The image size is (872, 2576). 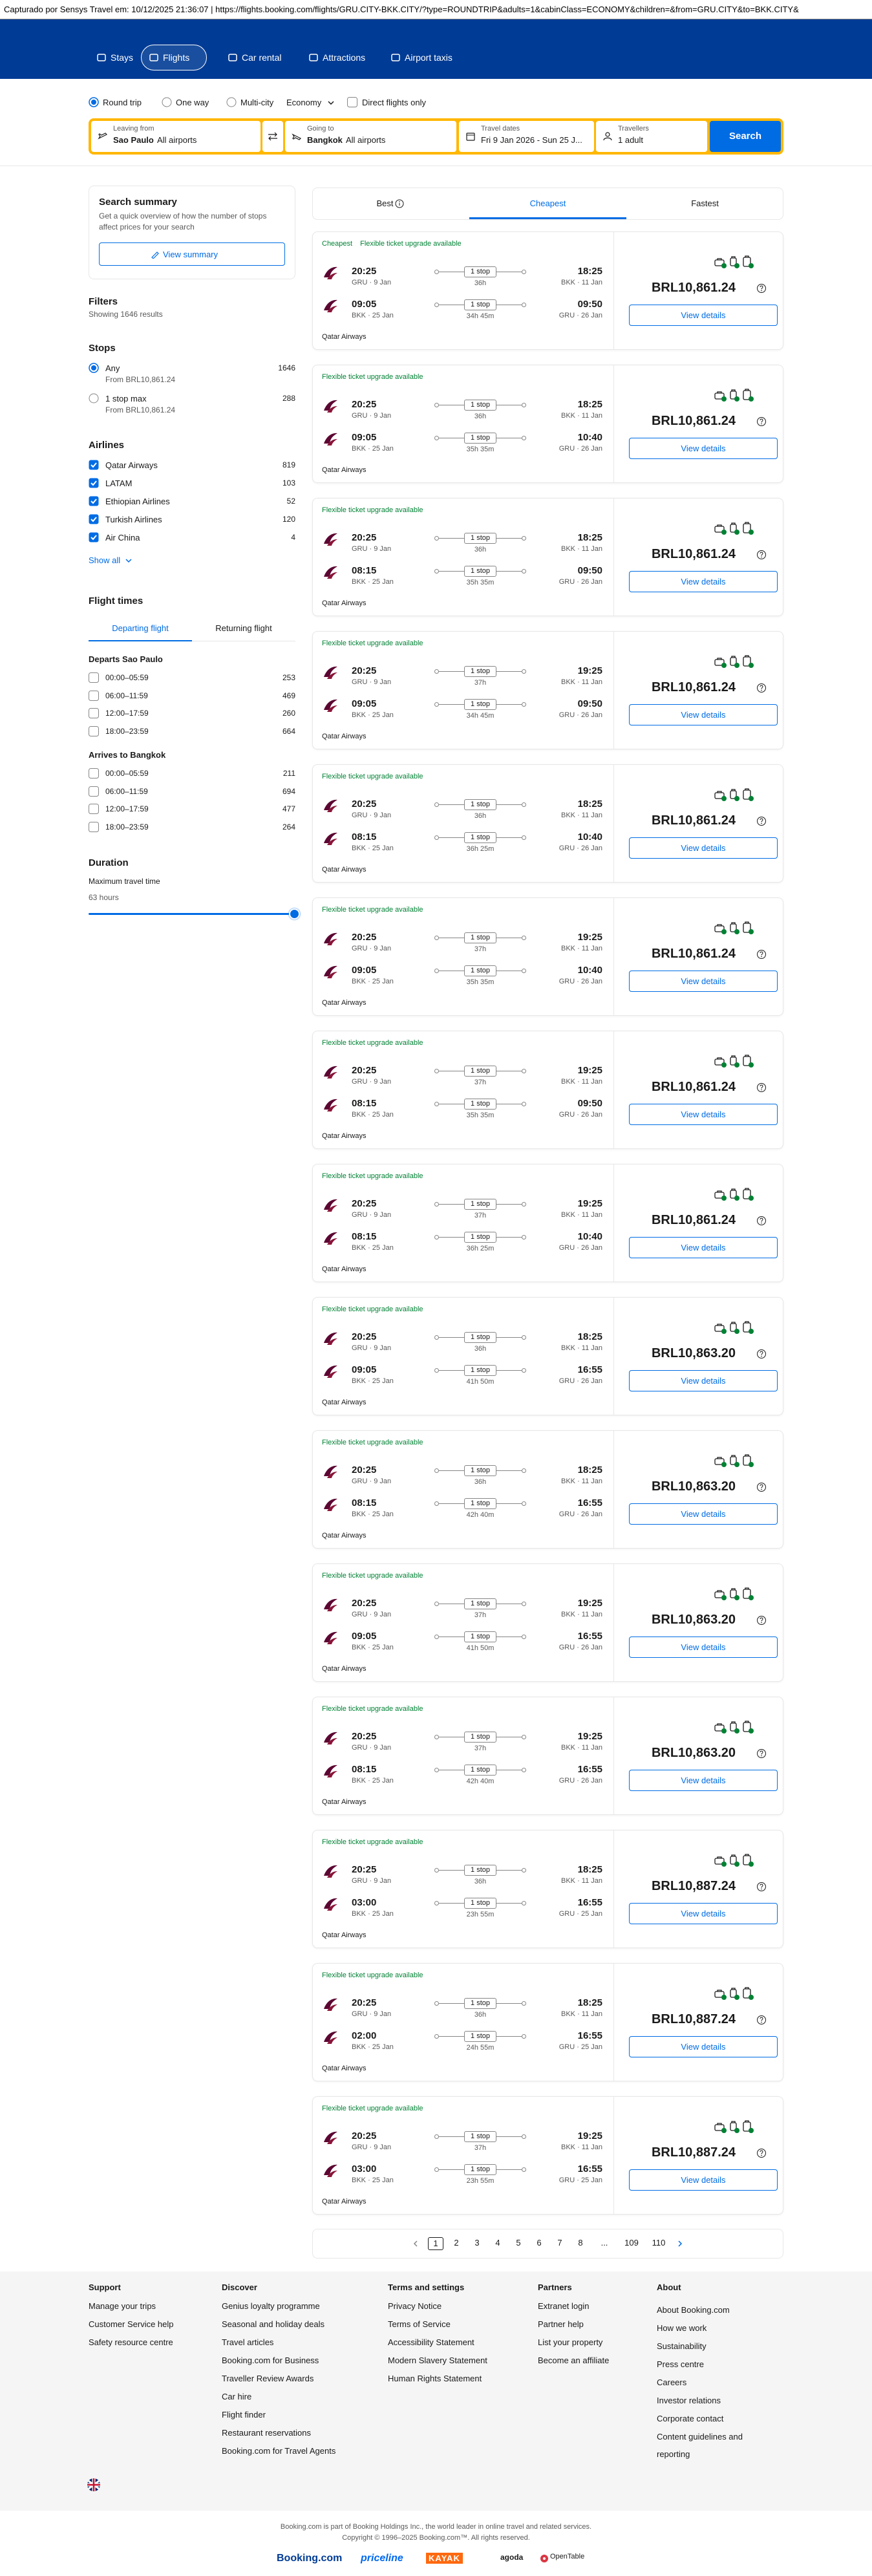 What do you see at coordinates (131, 465) in the screenshot?
I see `airline-label: Qatar Airways` at bounding box center [131, 465].